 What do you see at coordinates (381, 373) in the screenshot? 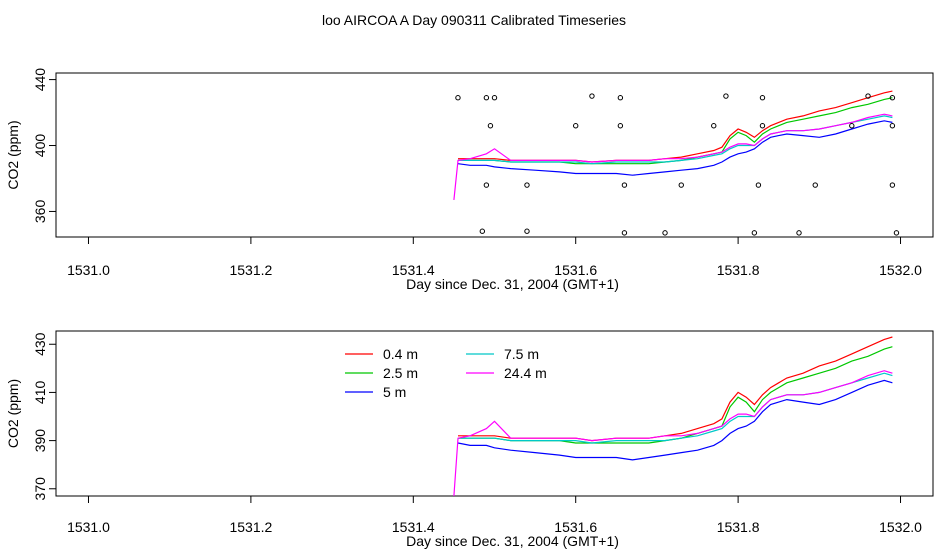
I see `legend-item: 2.5 m` at bounding box center [381, 373].